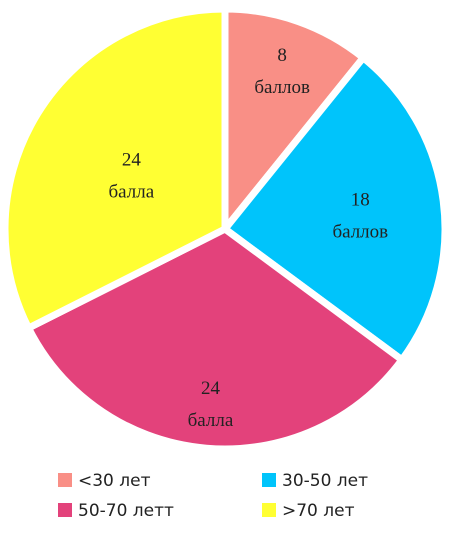  What do you see at coordinates (114, 481) in the screenshot?
I see `legend-label: <30 лет` at bounding box center [114, 481].